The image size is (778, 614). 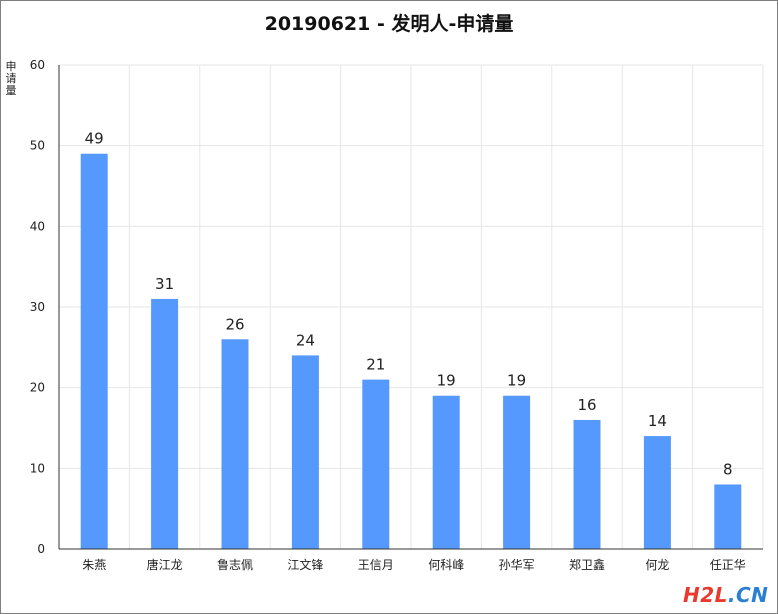 I want to click on y-tick-label: 60, so click(x=37, y=65).